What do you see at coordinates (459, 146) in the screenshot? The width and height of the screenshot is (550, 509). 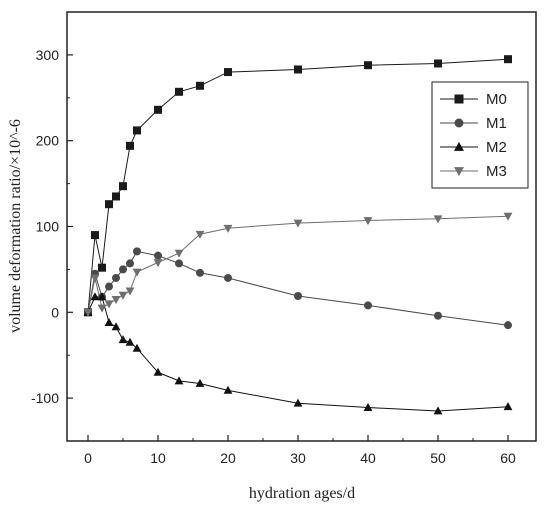 I see `legend-marker-m2` at bounding box center [459, 146].